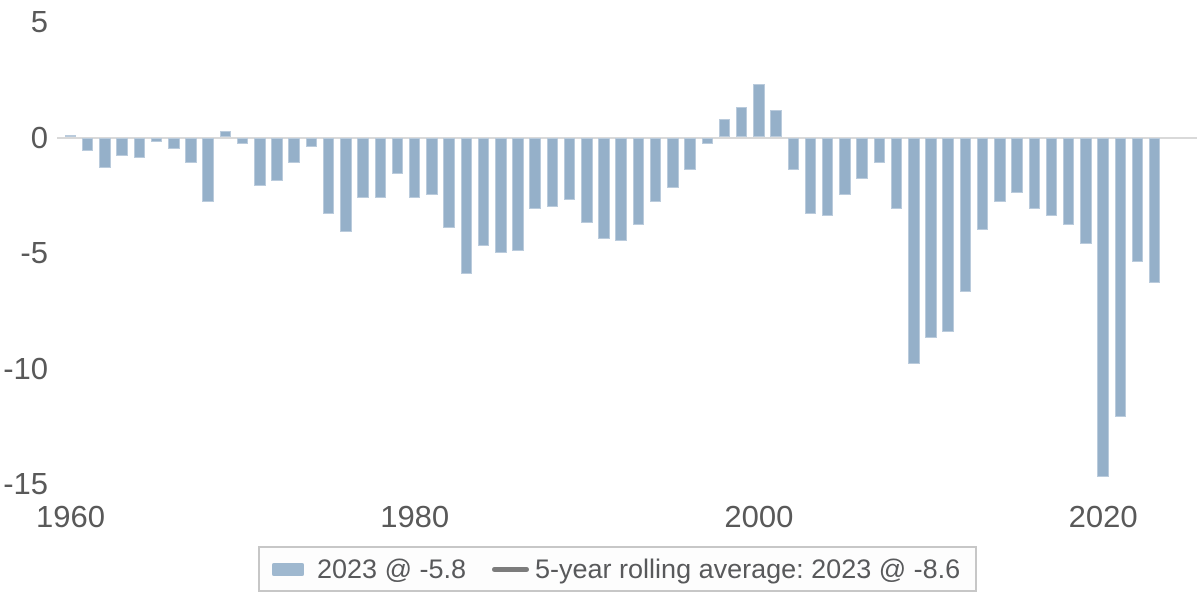  I want to click on bar-1976, so click(346, 185).